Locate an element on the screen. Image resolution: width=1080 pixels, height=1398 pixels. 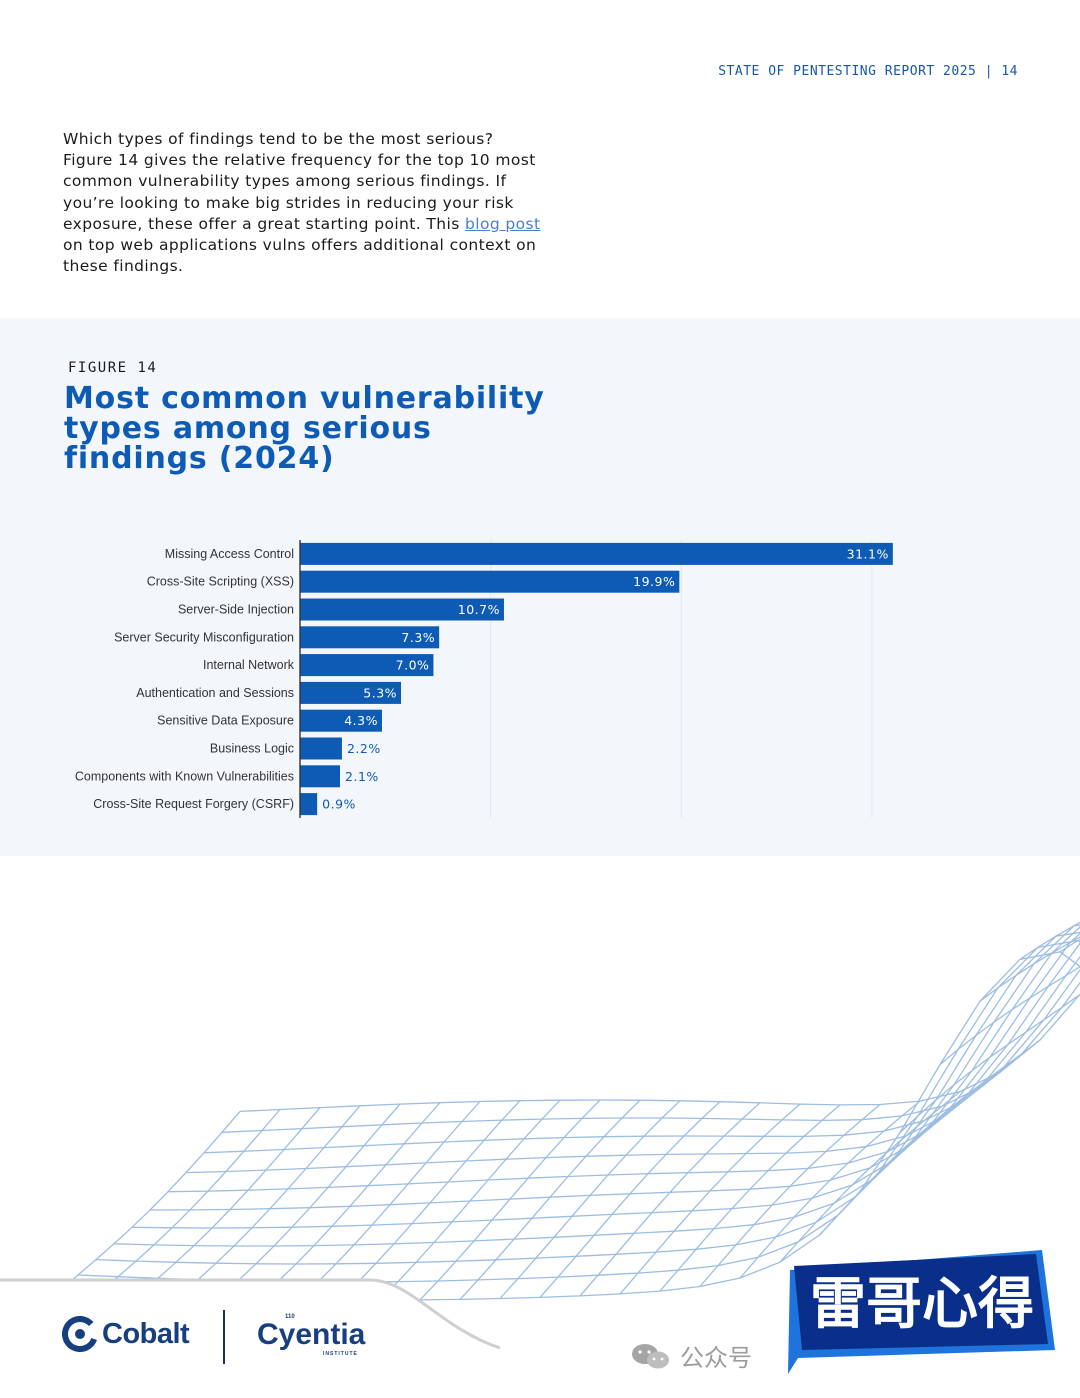
wechat-watermark: 公众号 is located at coordinates (691, 1355).